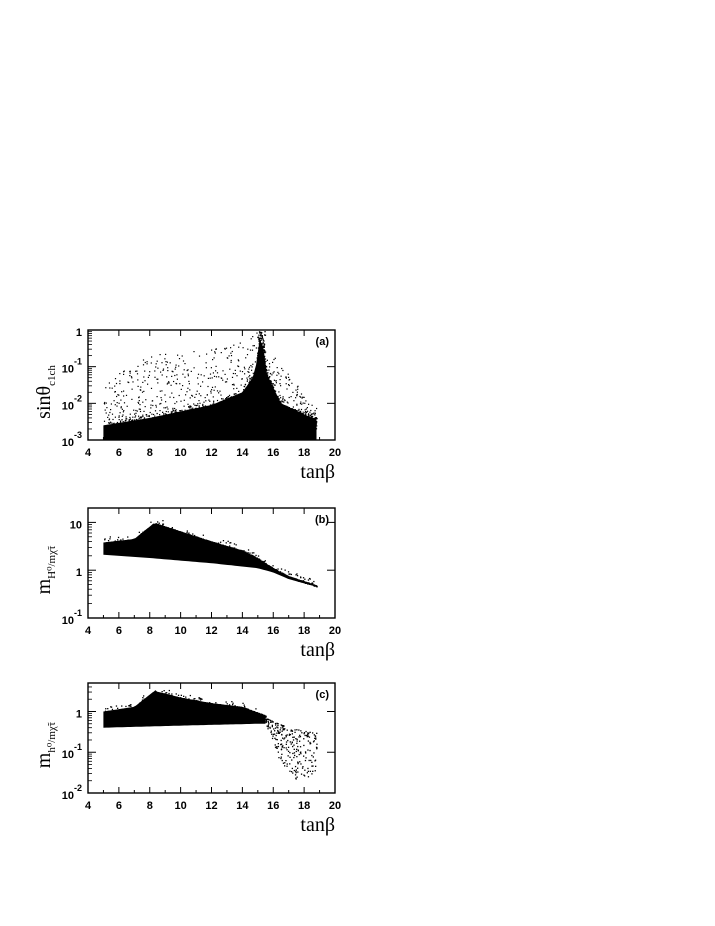 Image resolution: width=715 pixels, height=926 pixels. Describe the element at coordinates (210, 734) in the screenshot. I see `scatter-points` at that location.